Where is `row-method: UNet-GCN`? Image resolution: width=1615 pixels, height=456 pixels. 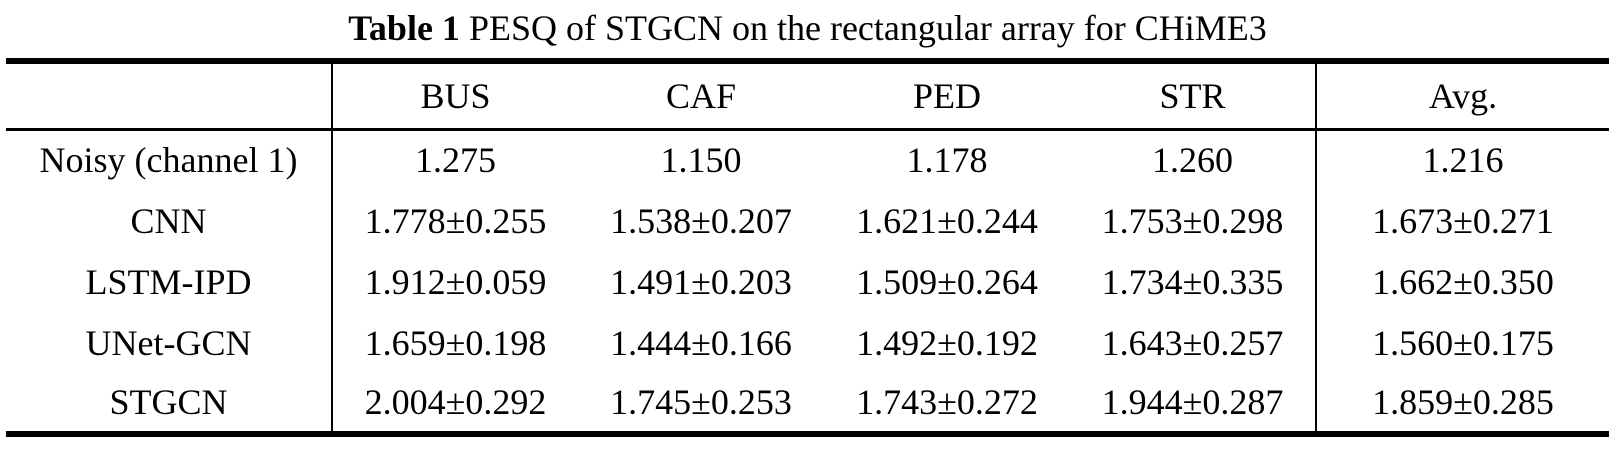 row-method: UNet-GCN is located at coordinates (169, 342).